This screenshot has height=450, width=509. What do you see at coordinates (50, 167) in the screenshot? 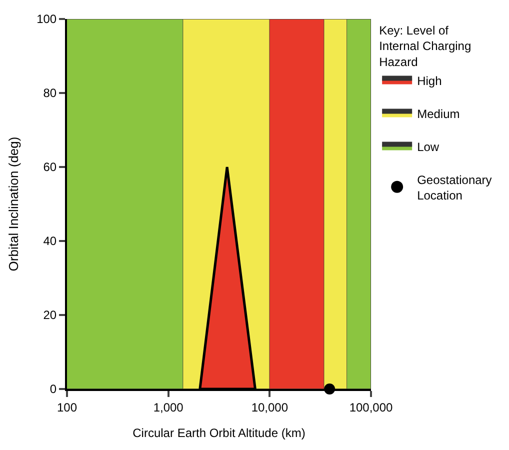
I see `y-tick-label: 60` at bounding box center [50, 167].